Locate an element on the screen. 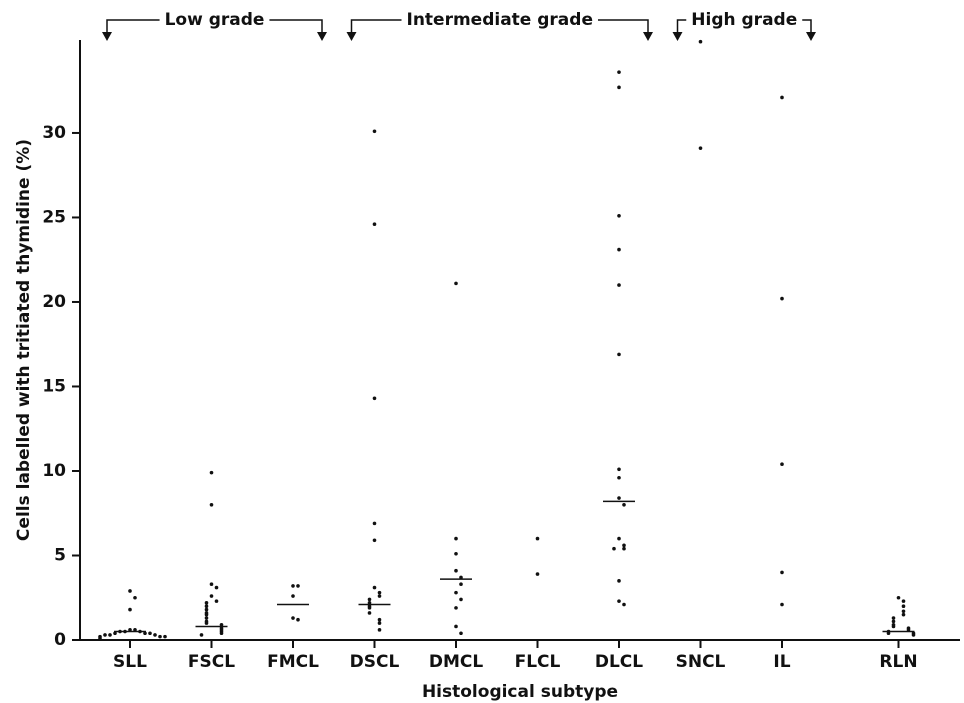  x-tick-label: SLL is located at coordinates (130, 662).